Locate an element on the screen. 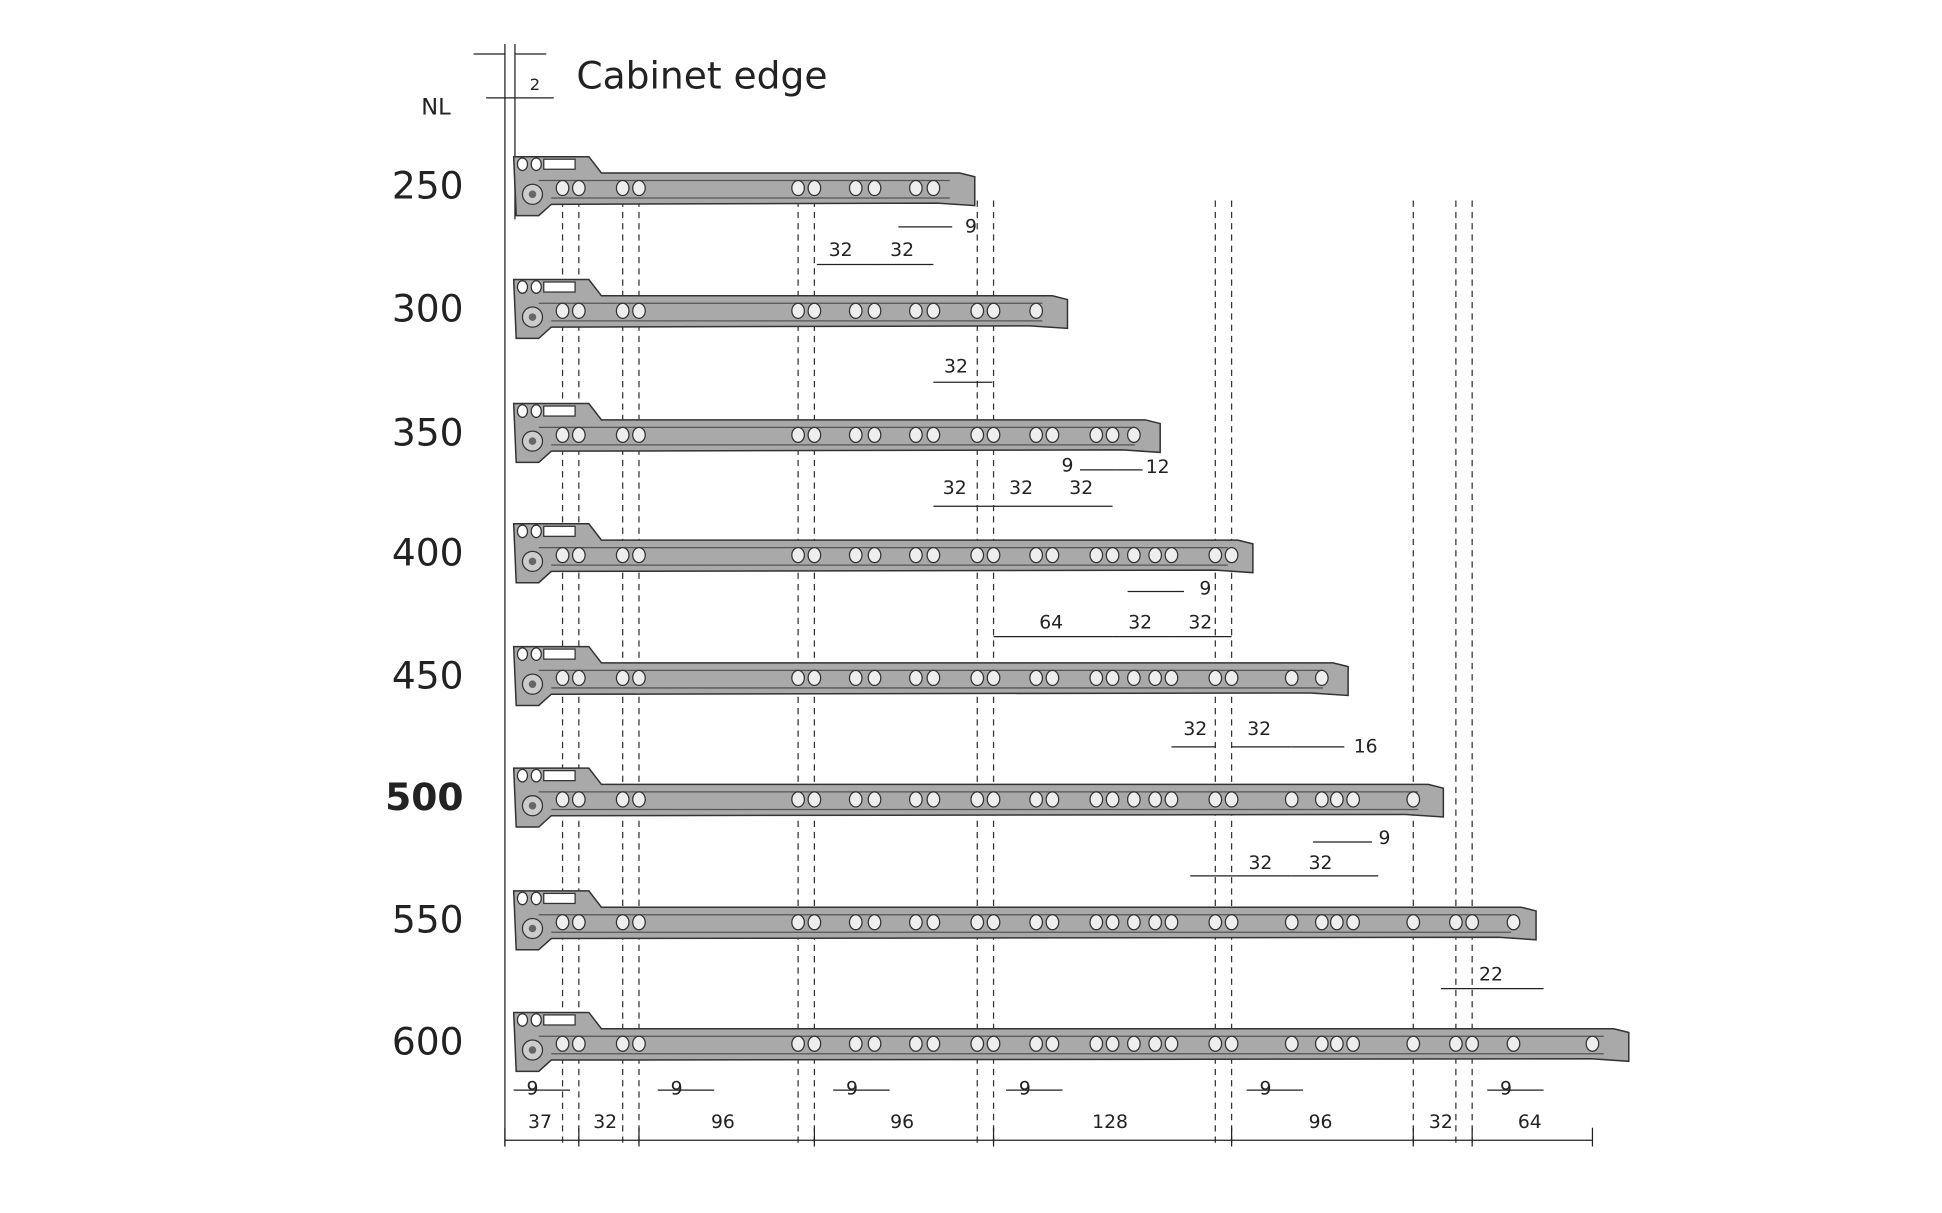  spacing: 96 is located at coordinates (1321, 1122).